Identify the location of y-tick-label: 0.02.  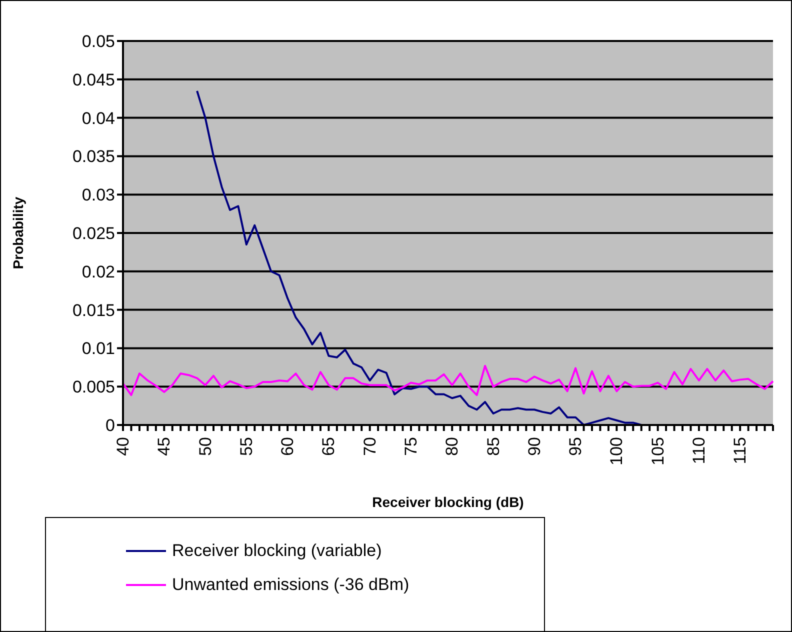
(98, 272).